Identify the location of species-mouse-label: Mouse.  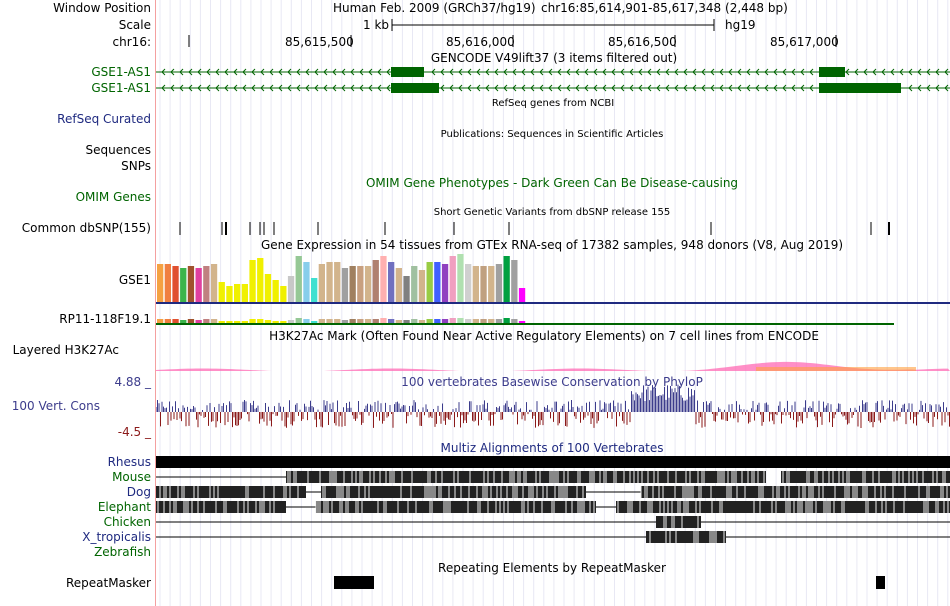
(131, 477).